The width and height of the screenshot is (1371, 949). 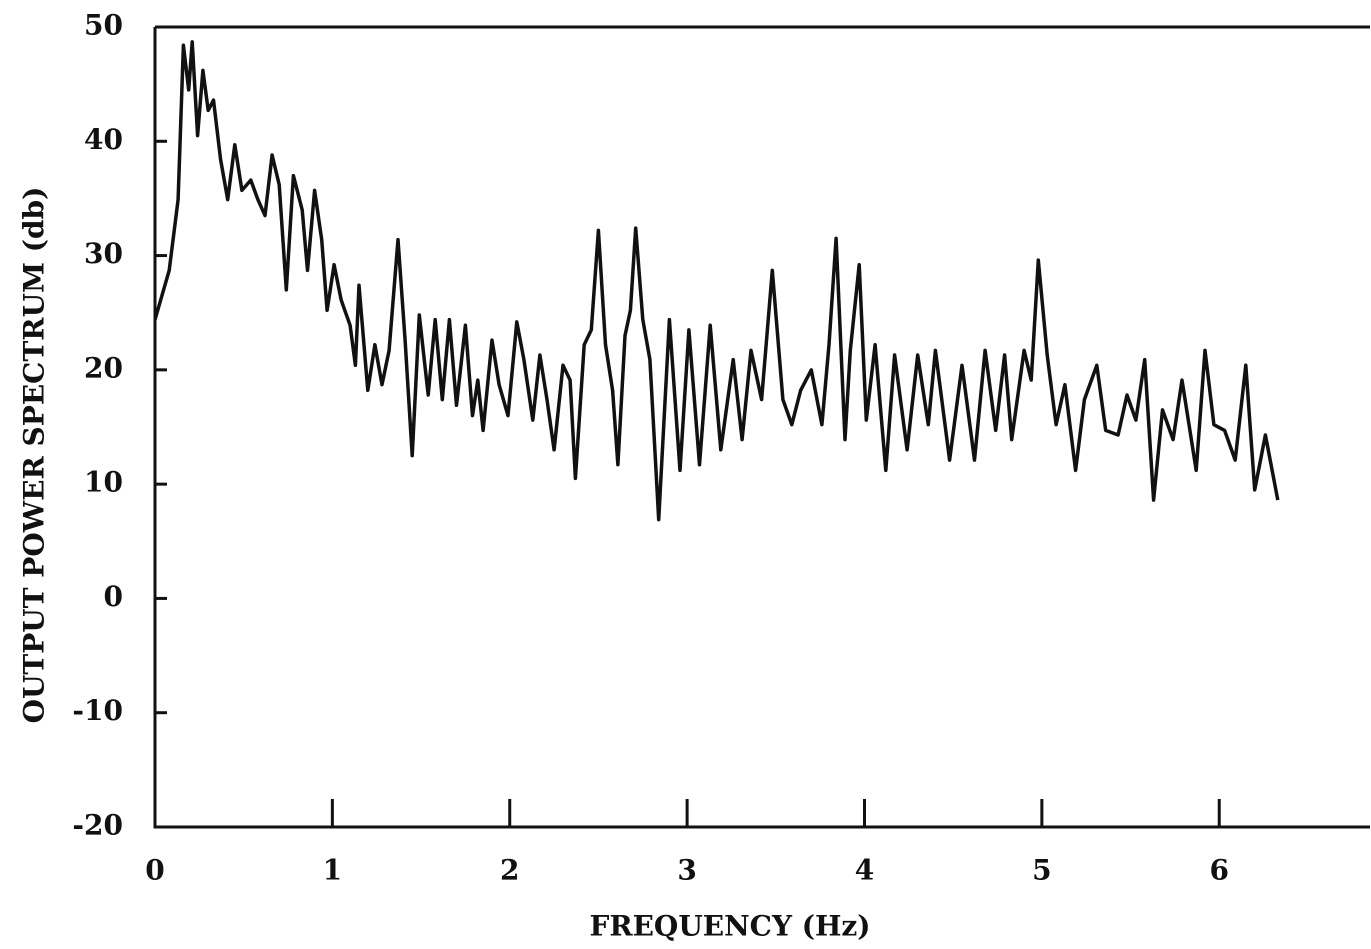 I want to click on y-axis-label: OUTPUT POWER SPECTRUM (db), so click(x=34, y=455).